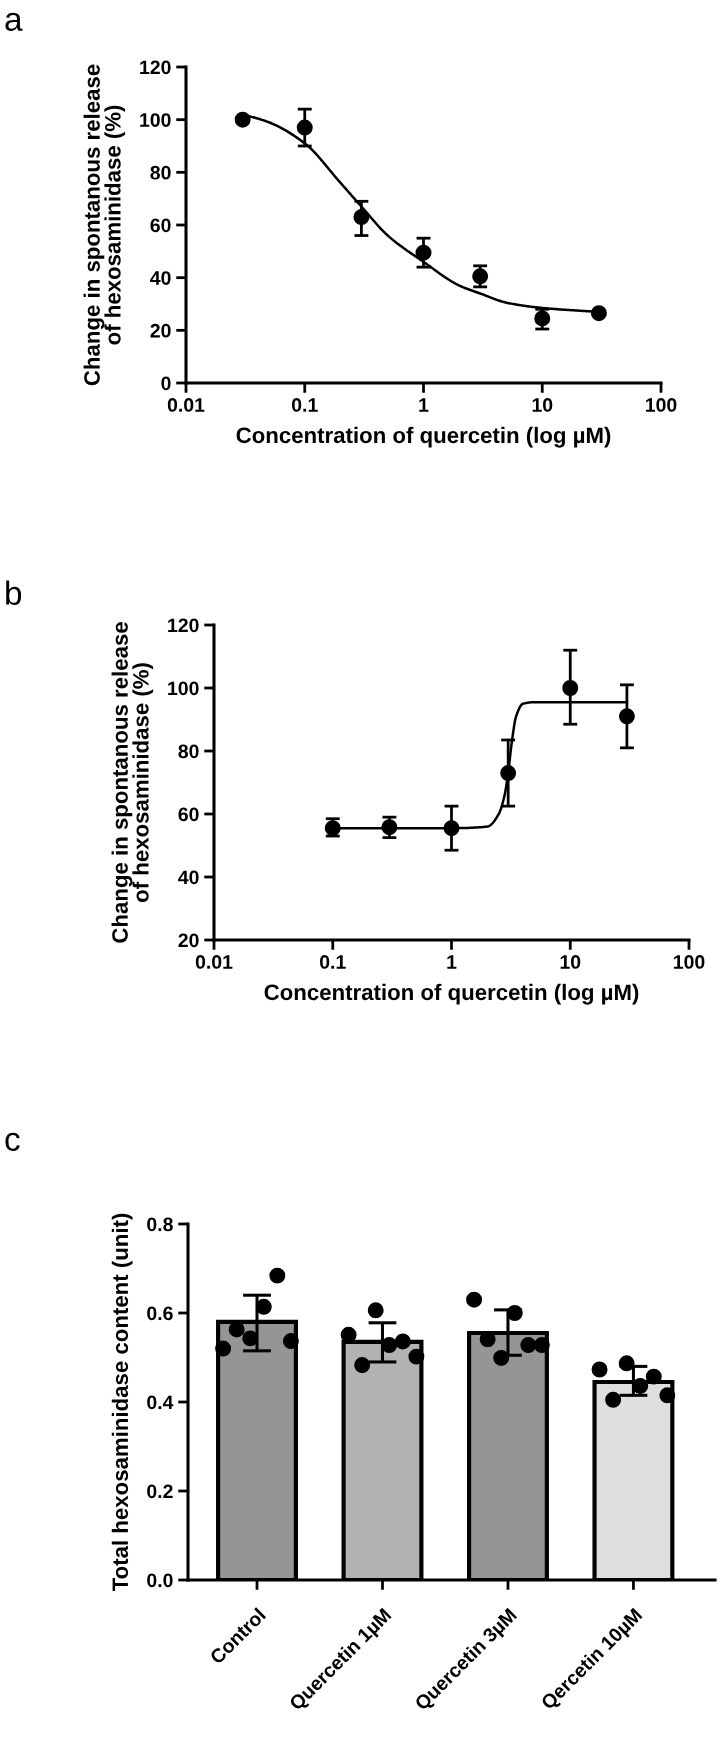  What do you see at coordinates (160, 1313) in the screenshot?
I see `y-tick-label: 0.6` at bounding box center [160, 1313].